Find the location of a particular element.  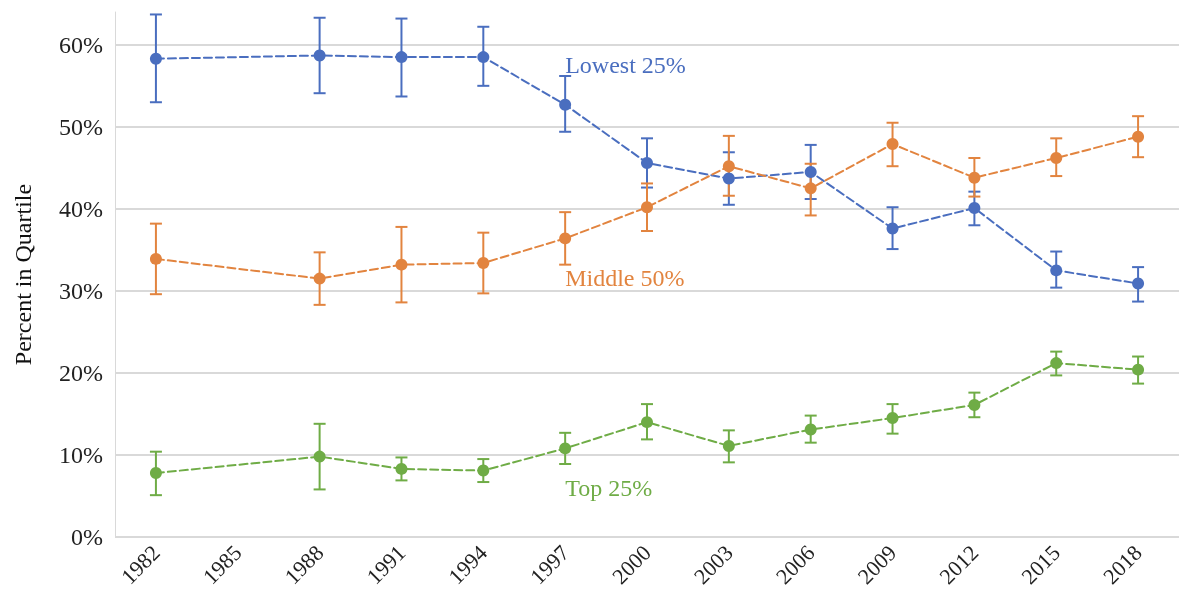

y-tick-label: 40% is located at coordinates (81, 208).